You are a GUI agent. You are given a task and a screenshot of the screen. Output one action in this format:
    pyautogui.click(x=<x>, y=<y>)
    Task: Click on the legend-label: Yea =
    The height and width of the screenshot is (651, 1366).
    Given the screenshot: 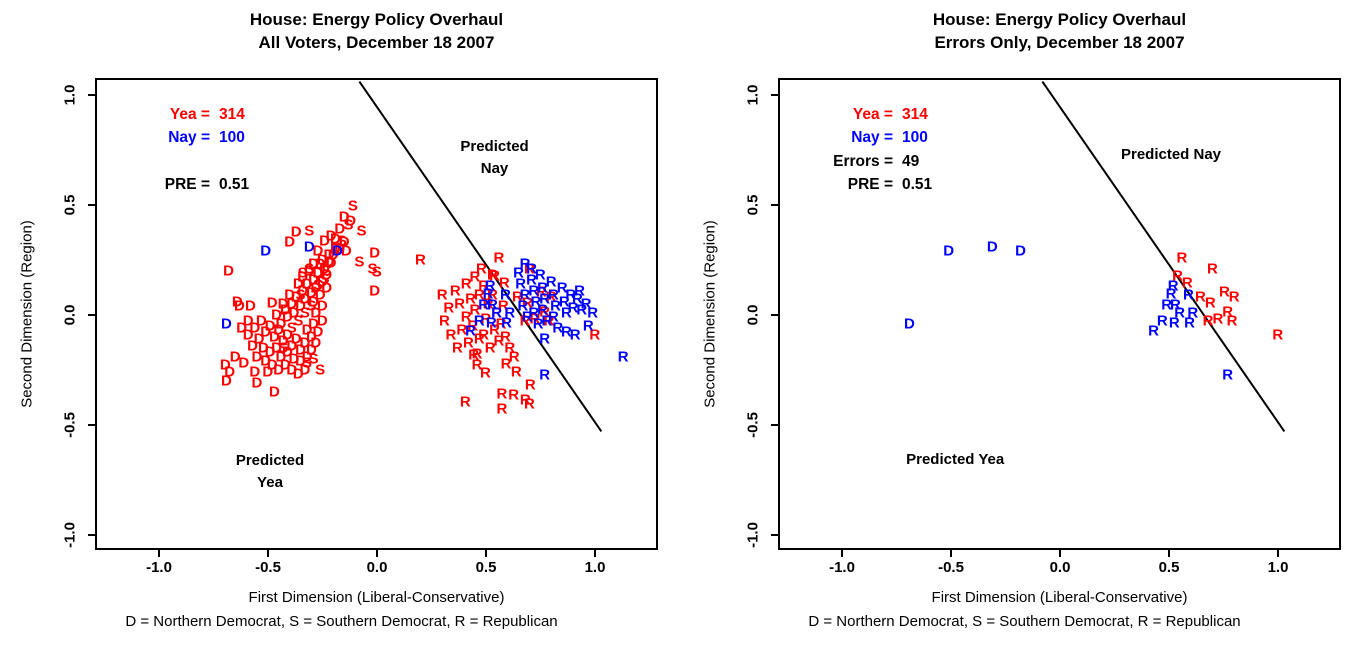 What is the action you would take?
    pyautogui.click(x=189, y=114)
    